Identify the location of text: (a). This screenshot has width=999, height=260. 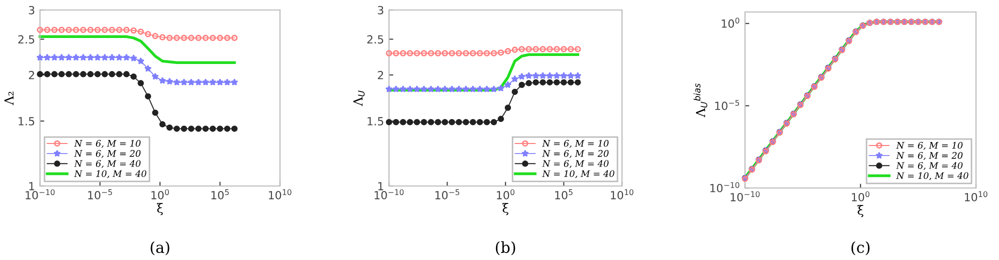
(160, 248).